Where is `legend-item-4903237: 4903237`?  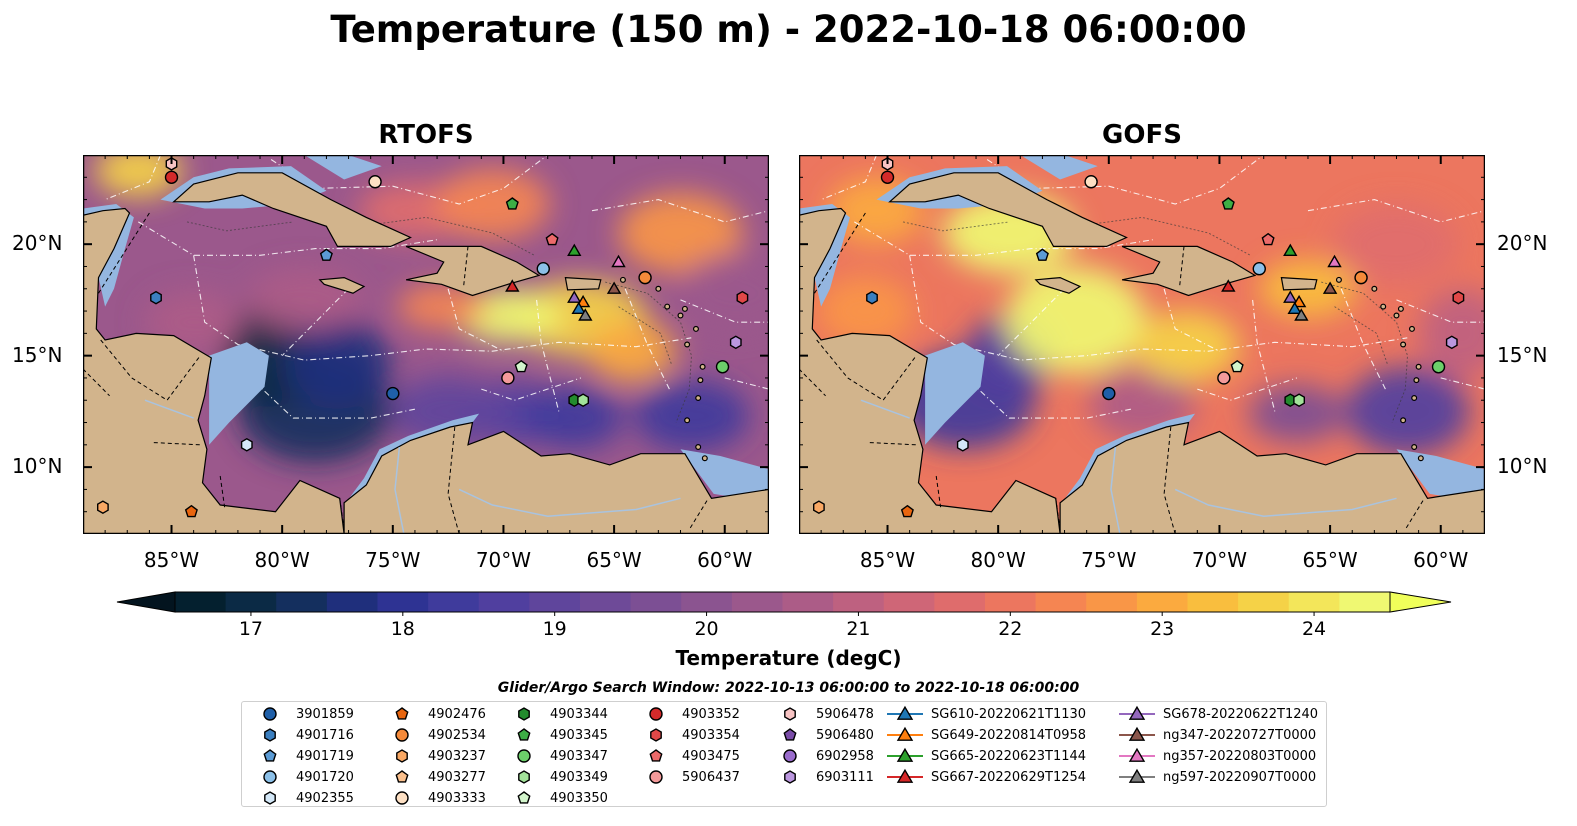 legend-item-4903237: 4903237 is located at coordinates (434, 756).